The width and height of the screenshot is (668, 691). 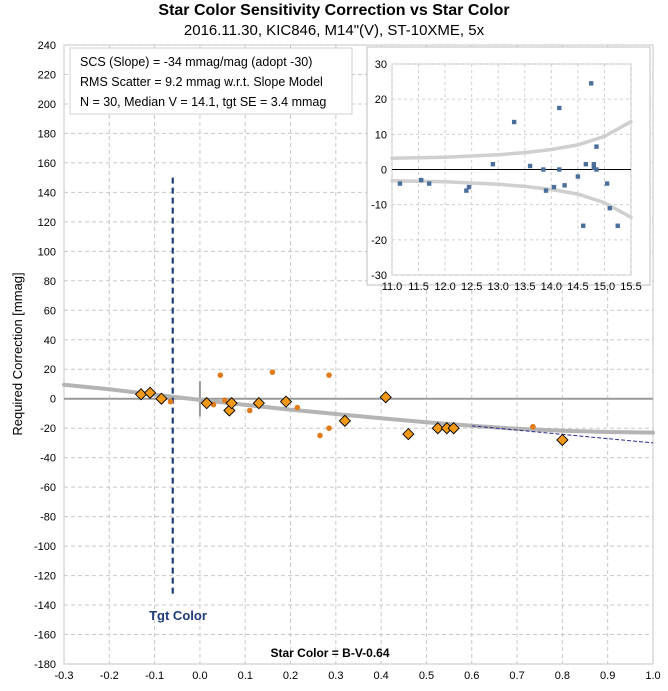 I want to click on y-tick-label: 140, so click(x=47, y=193).